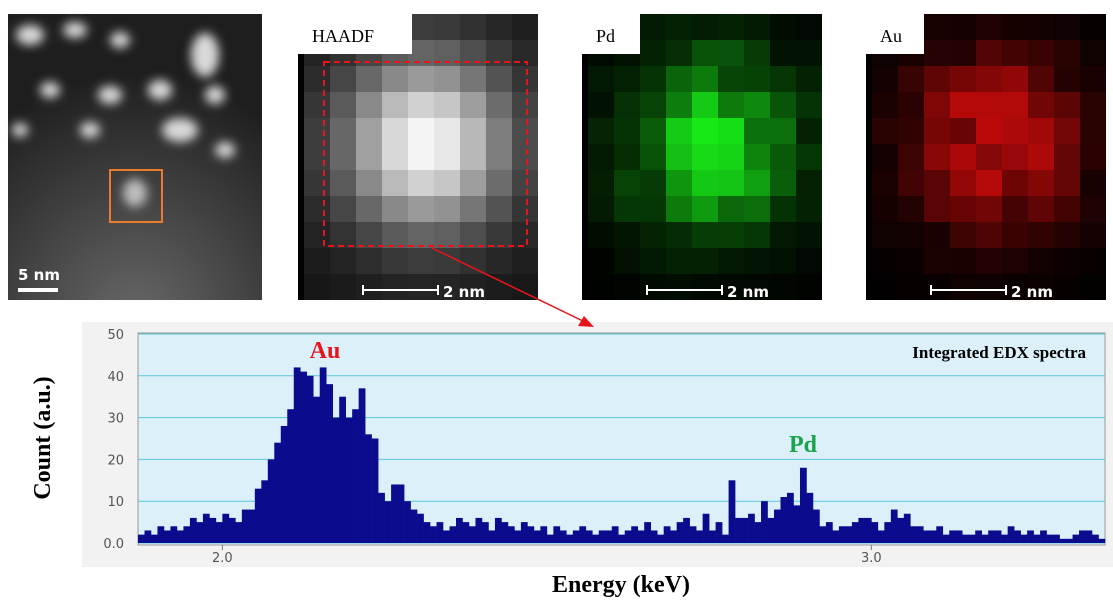 The image size is (1113, 601). Describe the element at coordinates (115, 460) in the screenshot. I see `y-tick-label: 20` at that location.